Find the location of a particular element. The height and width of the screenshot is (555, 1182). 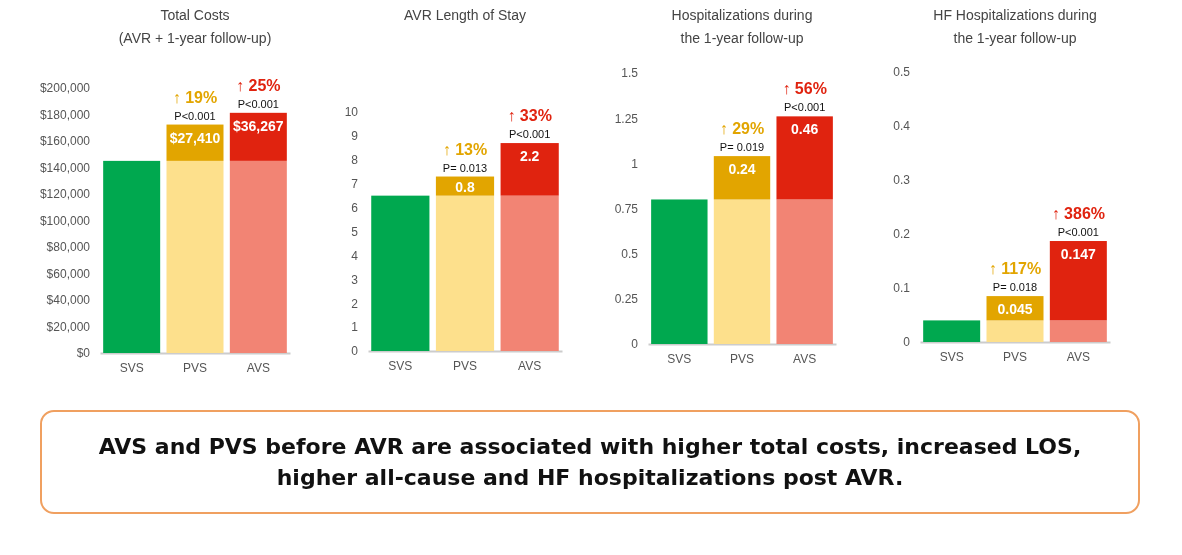

y-tick-label: 0.2 is located at coordinates (902, 234).